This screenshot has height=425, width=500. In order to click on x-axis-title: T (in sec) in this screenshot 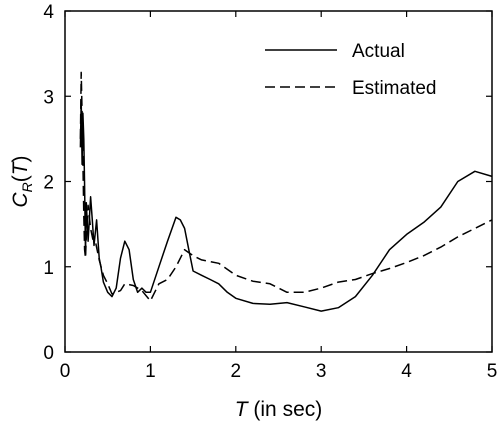, I will do `click(279, 409)`.